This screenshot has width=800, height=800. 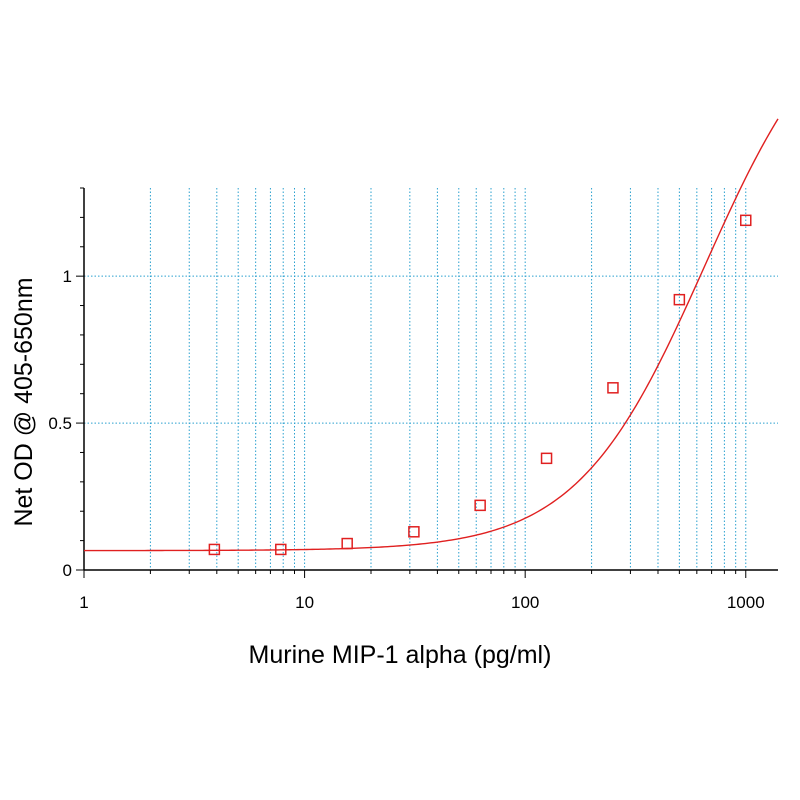 I want to click on x-tick-label: 1, so click(x=83, y=602).